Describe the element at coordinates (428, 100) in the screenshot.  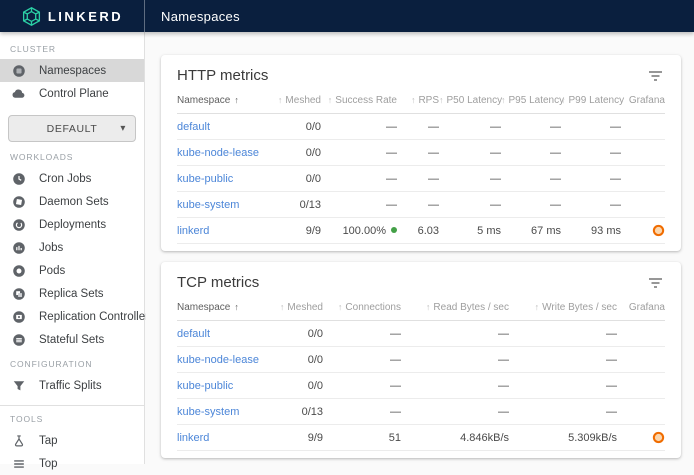
I see `column-label: RPS` at that location.